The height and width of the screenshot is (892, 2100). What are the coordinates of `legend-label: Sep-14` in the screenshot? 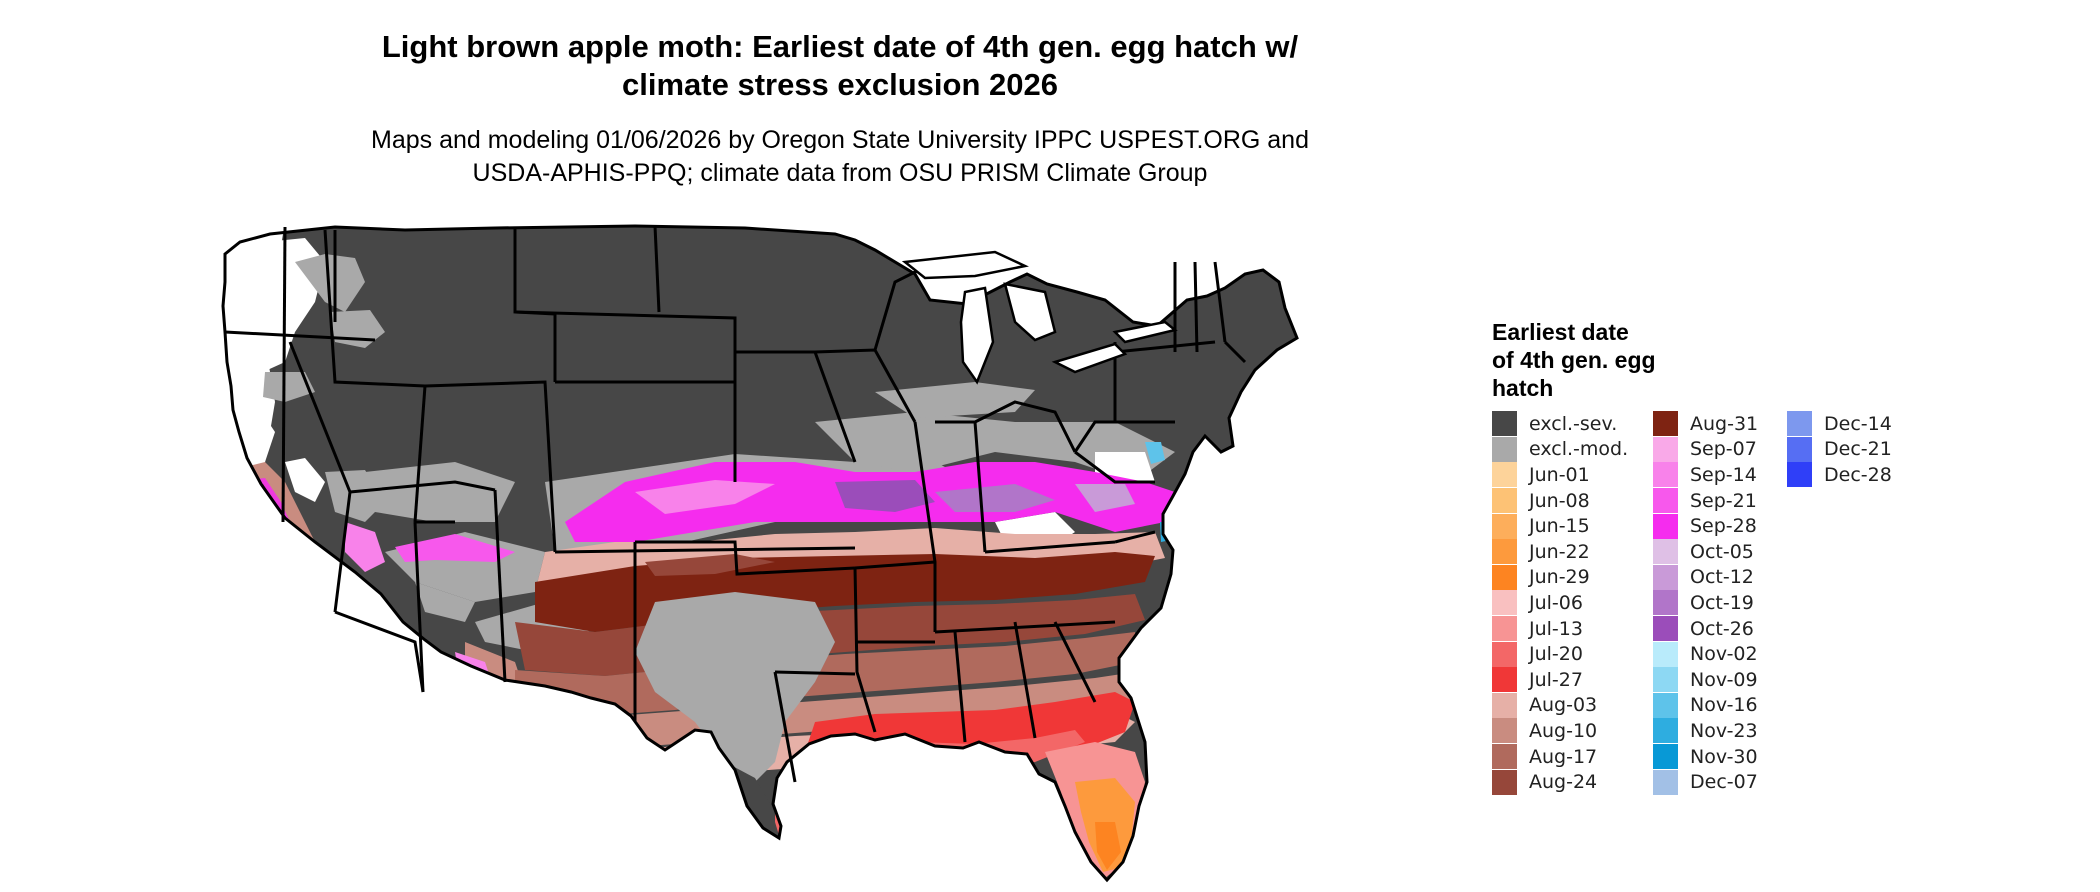 It's located at (1723, 474).